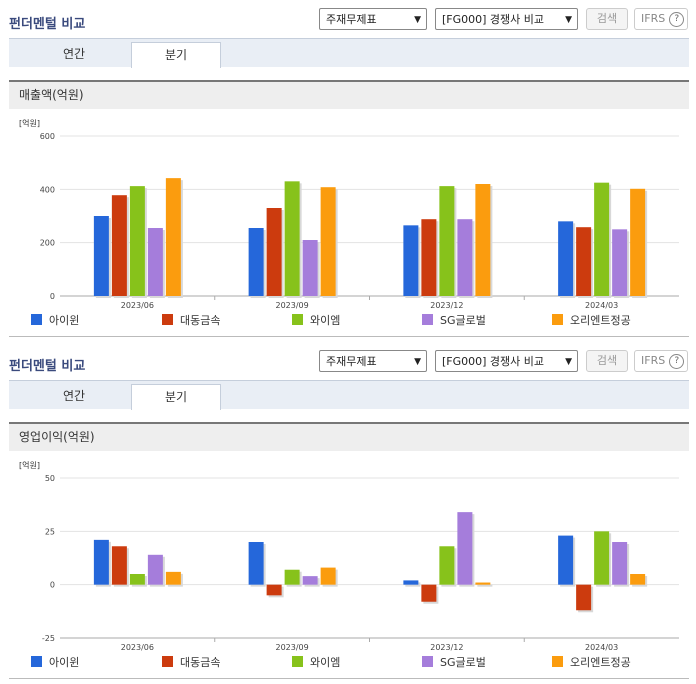  I want to click on x-tick-label: 2024/03, so click(601, 647).